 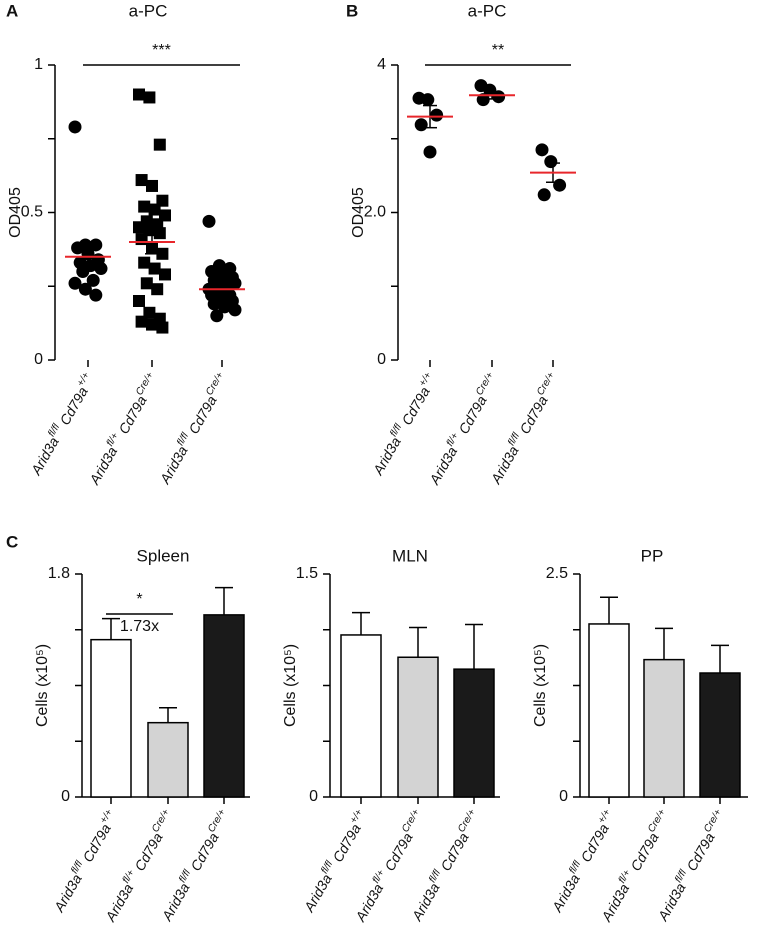 I want to click on panel-letter: C, so click(x=12, y=541).